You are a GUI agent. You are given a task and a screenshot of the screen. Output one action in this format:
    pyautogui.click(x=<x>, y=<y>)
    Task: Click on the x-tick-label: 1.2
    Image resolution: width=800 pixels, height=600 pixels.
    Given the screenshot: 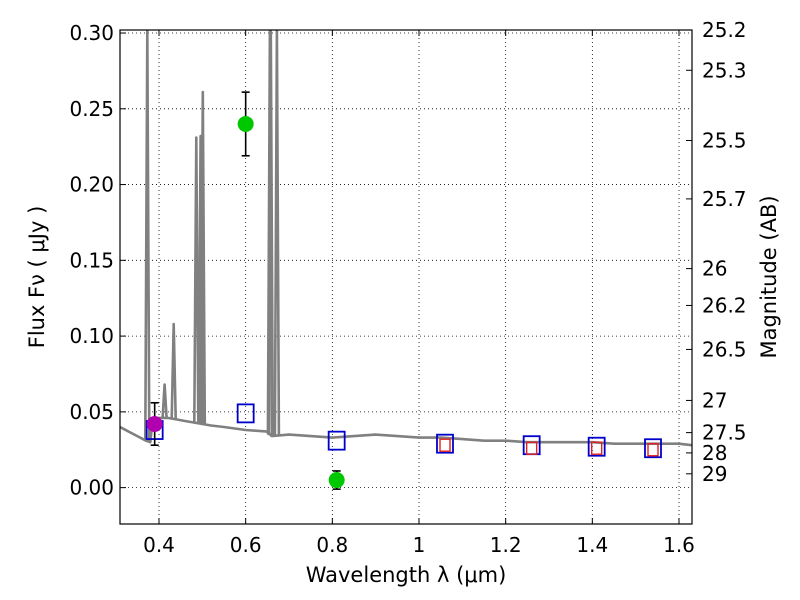 What is the action you would take?
    pyautogui.click(x=506, y=545)
    